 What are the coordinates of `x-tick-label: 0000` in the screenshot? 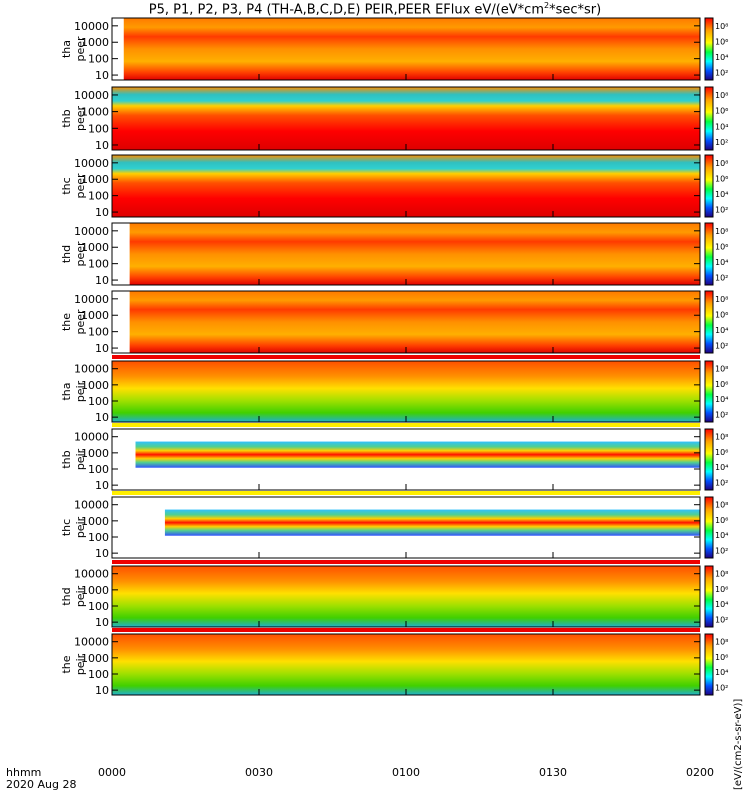 It's located at (112, 772).